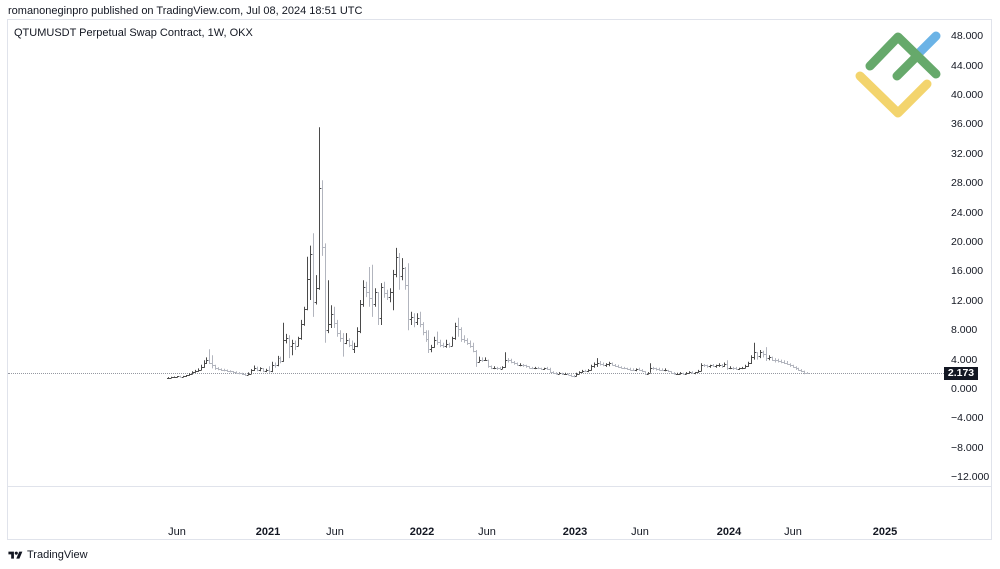 This screenshot has width=1000, height=569. I want to click on price-tick: 32.000, so click(967, 154).